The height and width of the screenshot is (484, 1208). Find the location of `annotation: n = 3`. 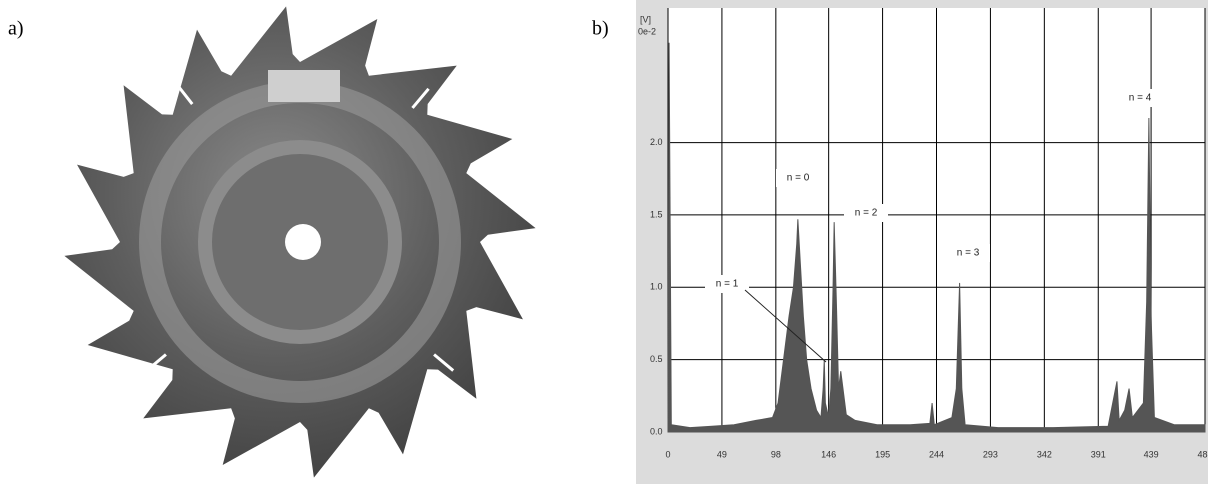

annotation: n = 3 is located at coordinates (968, 253).